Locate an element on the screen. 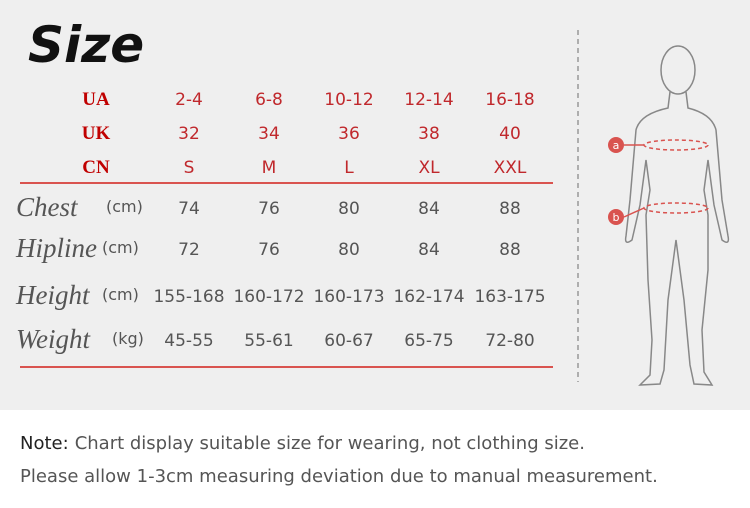 The image size is (750, 508). header-cell: S is located at coordinates (189, 168).